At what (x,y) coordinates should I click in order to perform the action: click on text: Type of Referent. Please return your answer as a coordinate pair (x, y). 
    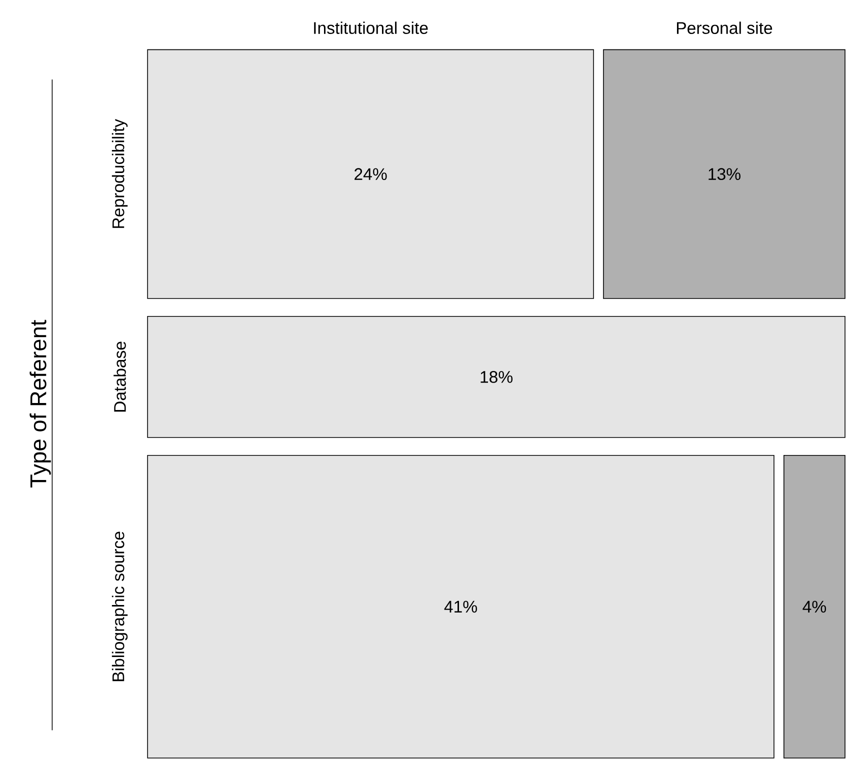
    Looking at the image, I should click on (40, 404).